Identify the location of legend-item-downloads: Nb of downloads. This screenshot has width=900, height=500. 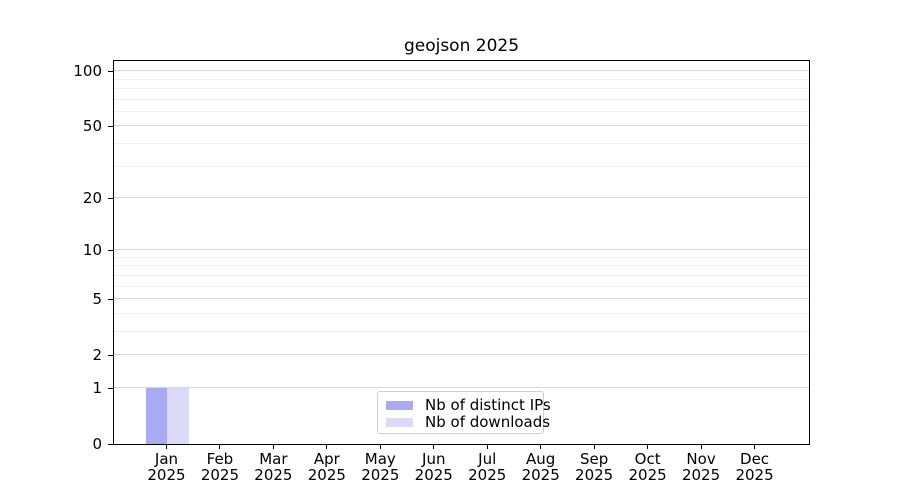
(468, 422).